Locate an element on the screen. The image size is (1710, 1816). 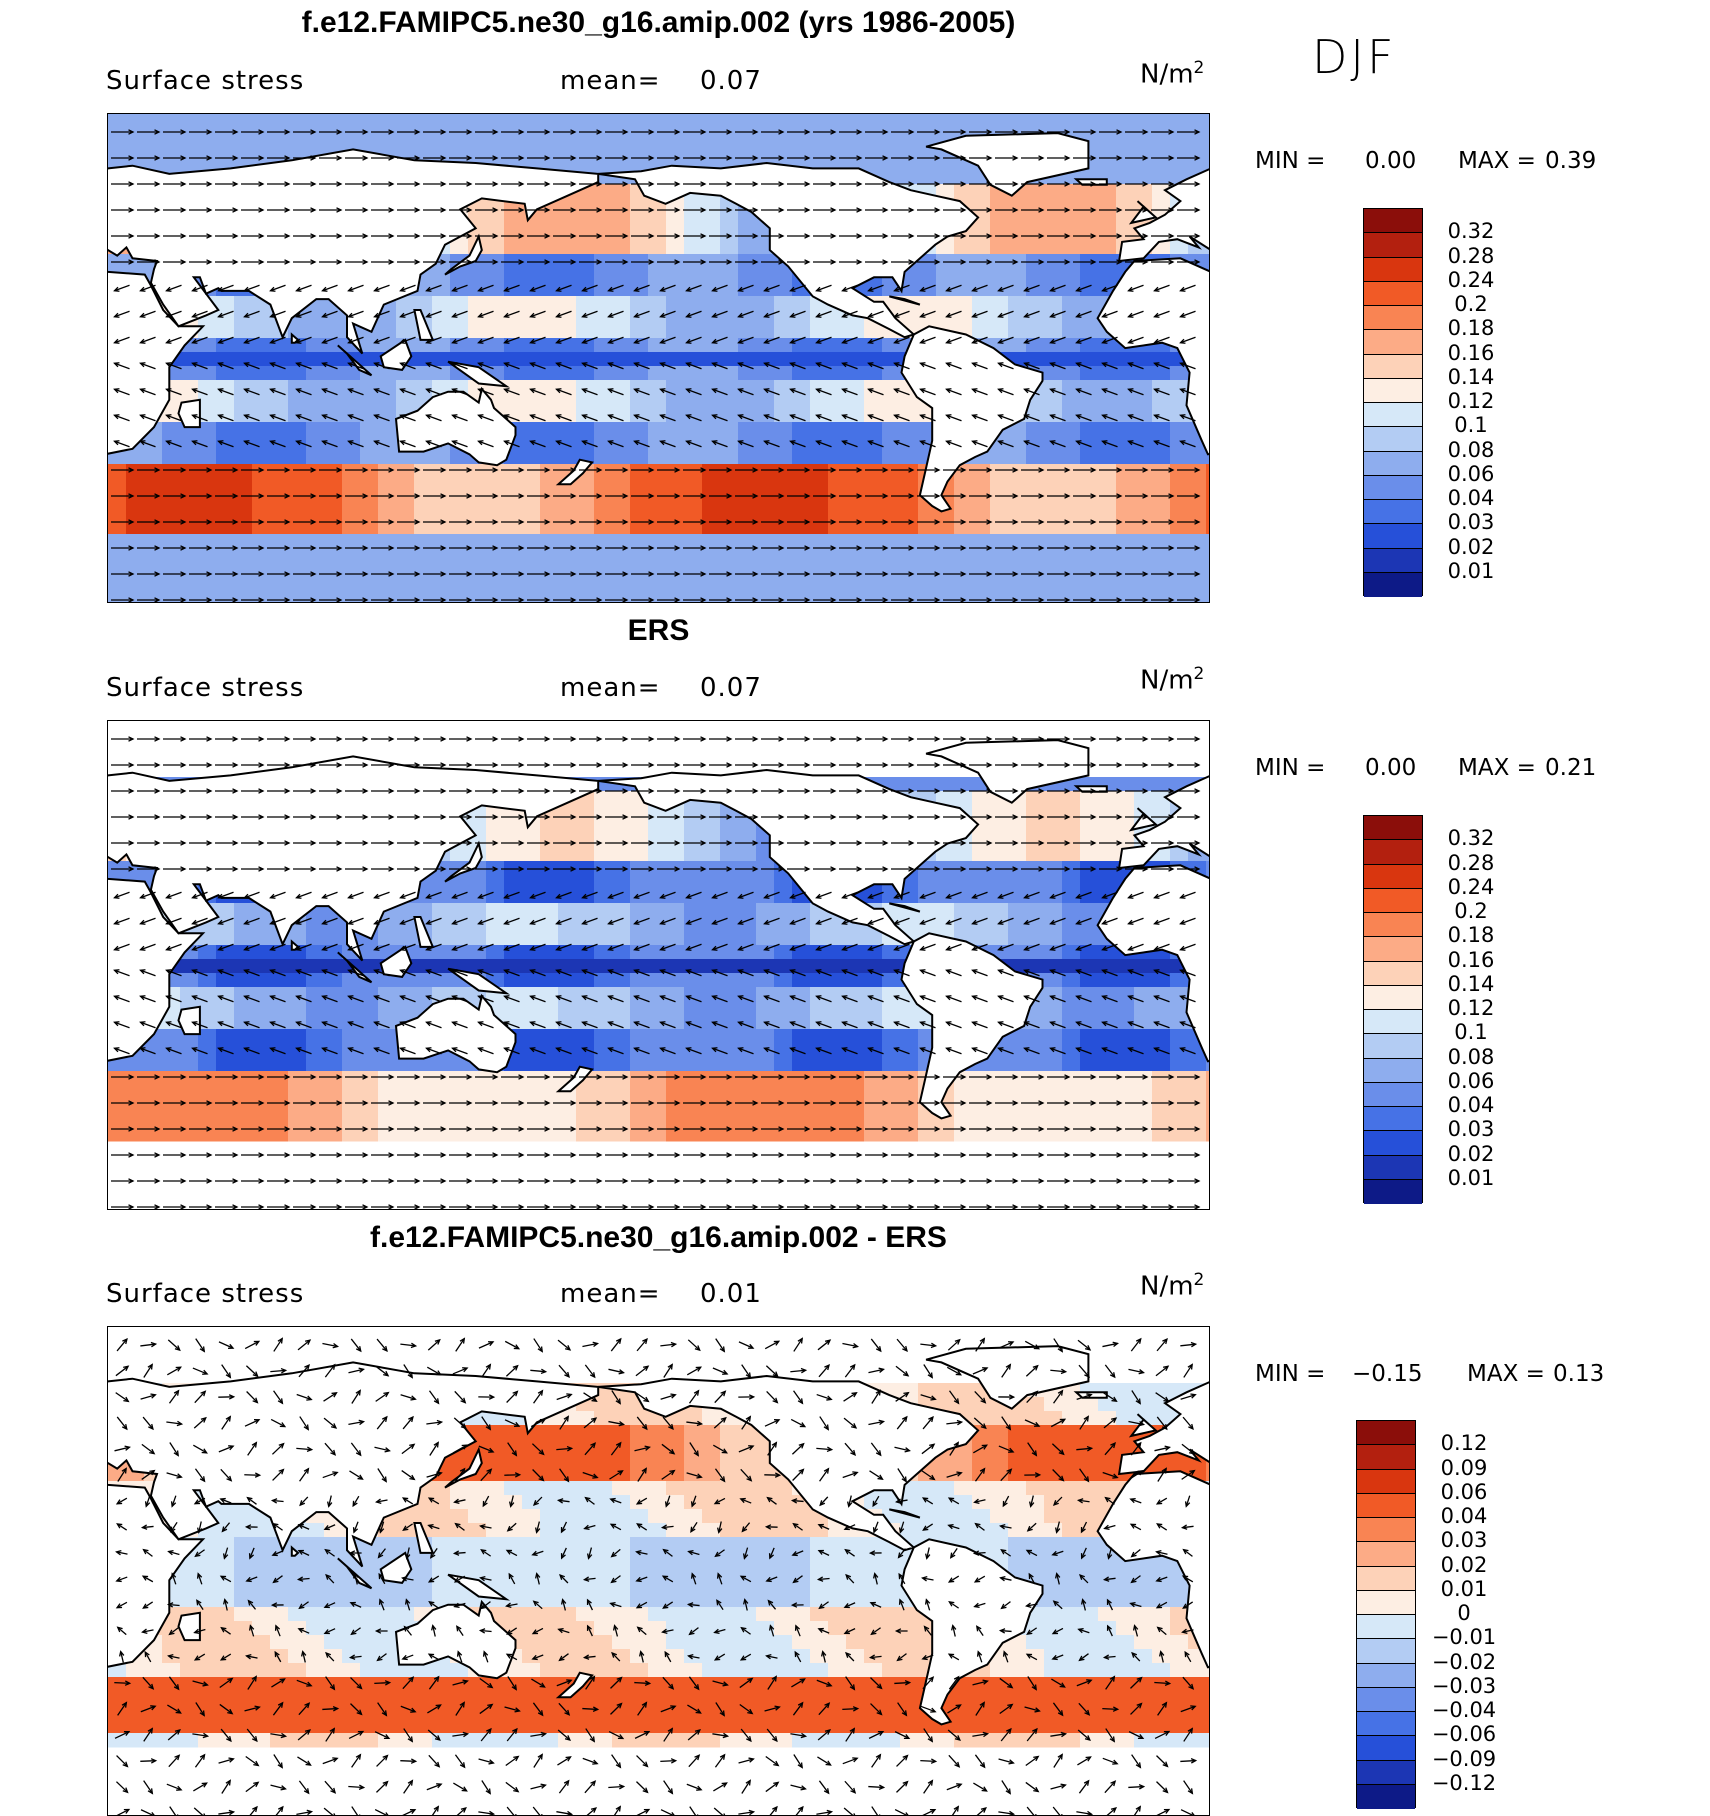
min-value: −0.15 is located at coordinates (1387, 1374).